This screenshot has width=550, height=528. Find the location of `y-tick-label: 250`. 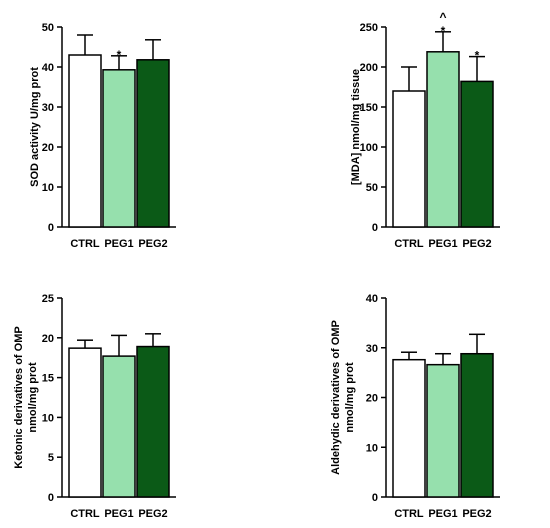

y-tick-label: 250 is located at coordinates (369, 28).